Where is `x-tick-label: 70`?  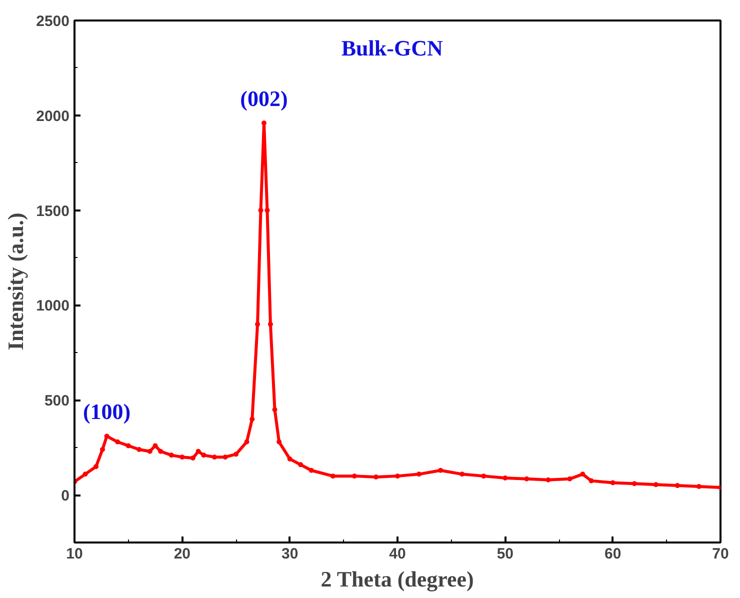
x-tick-label: 70 is located at coordinates (720, 554).